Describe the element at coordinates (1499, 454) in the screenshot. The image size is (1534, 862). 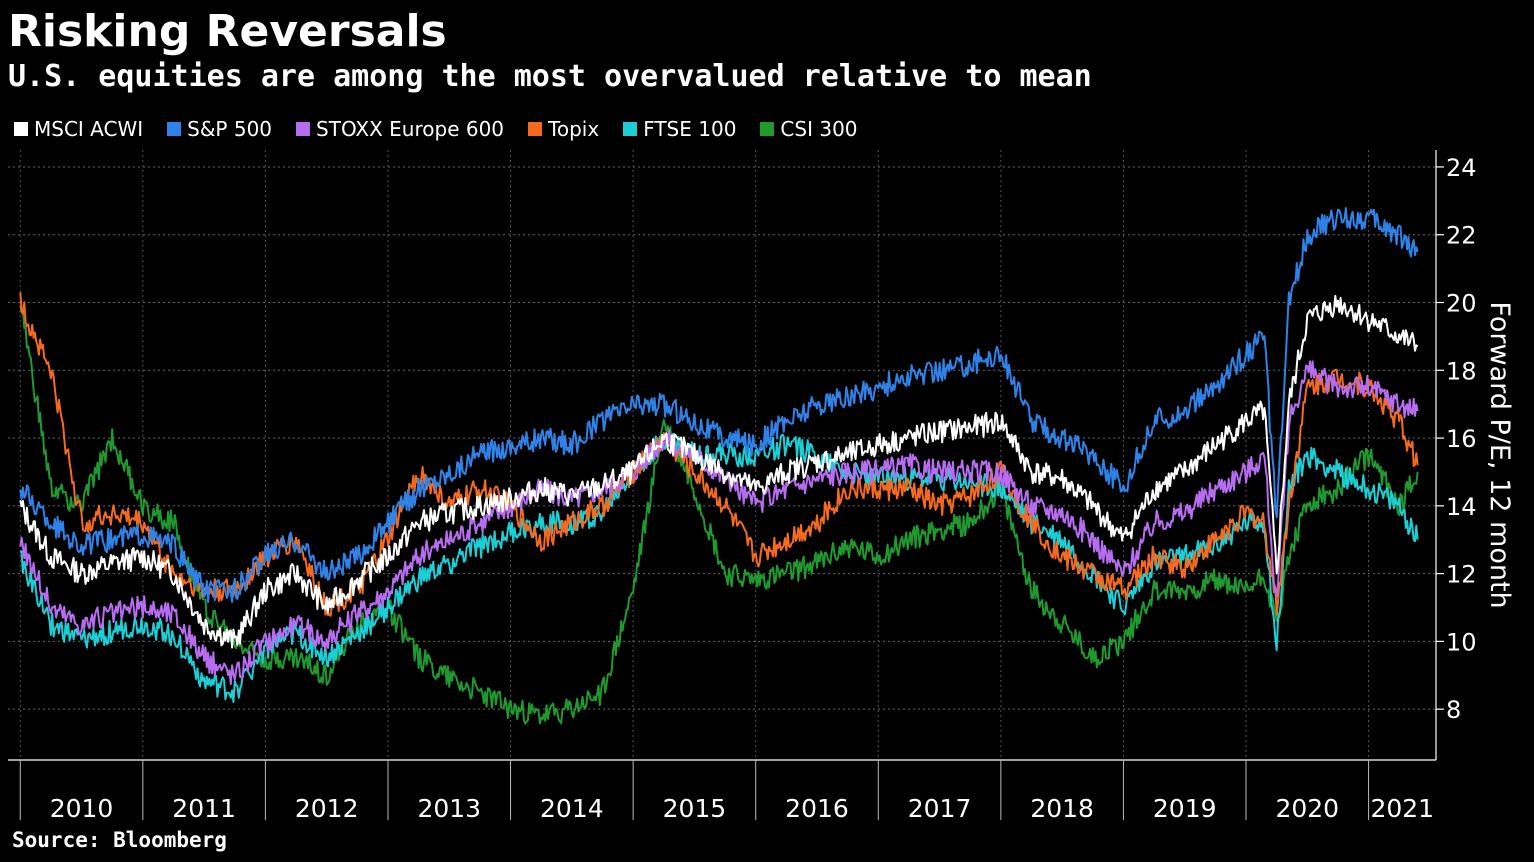
I see `y-axis-label: Forward P/E, 12 month` at that location.